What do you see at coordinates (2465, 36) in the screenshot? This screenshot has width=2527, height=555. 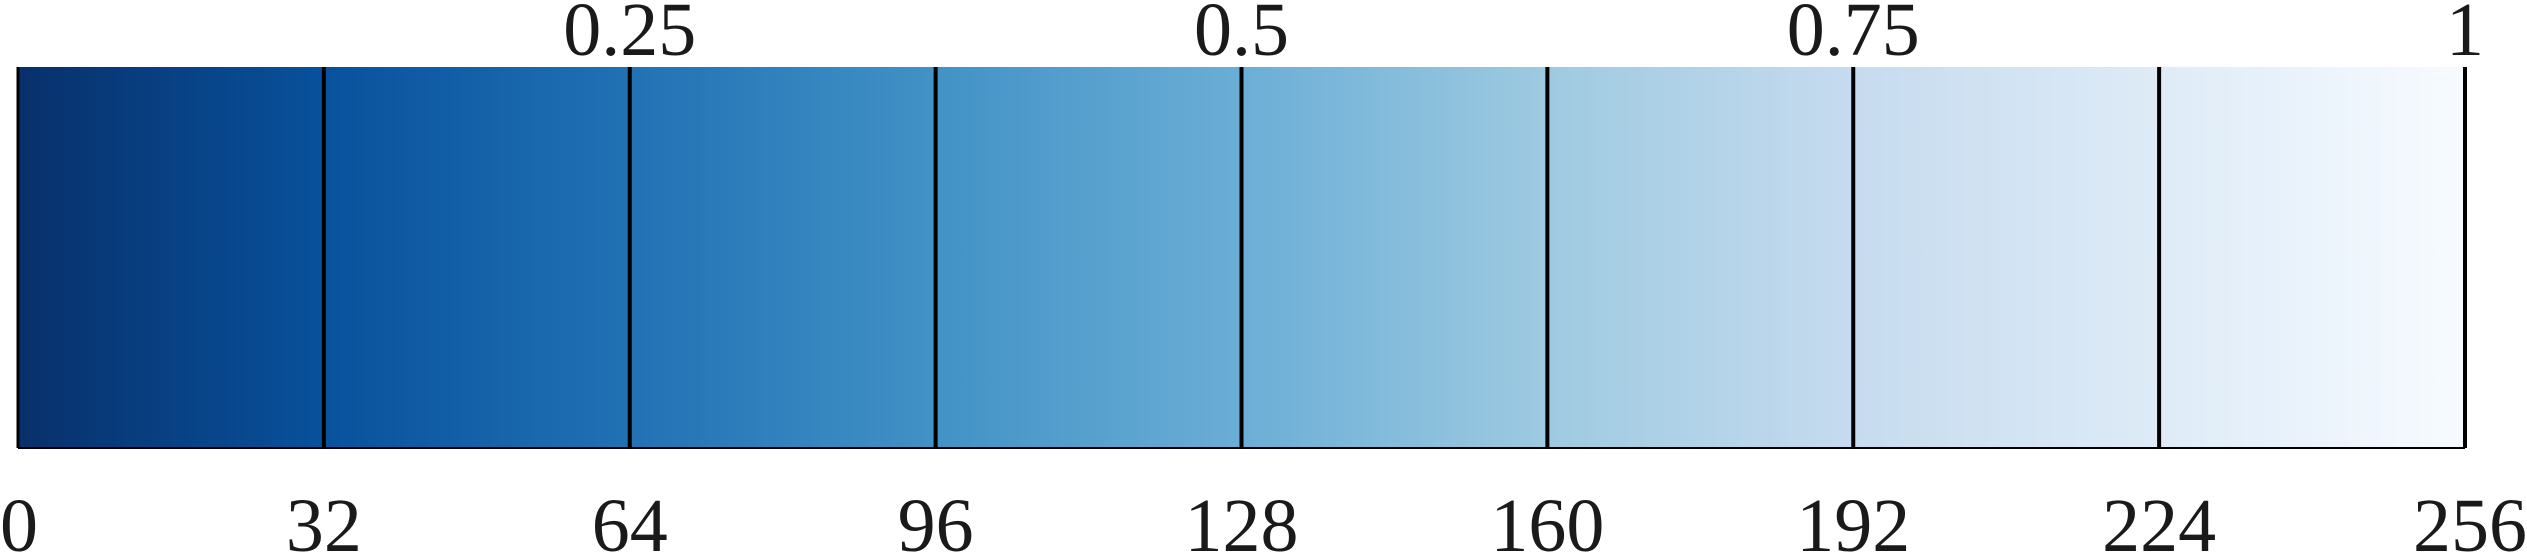 I see `top-tick-label: 1` at bounding box center [2465, 36].